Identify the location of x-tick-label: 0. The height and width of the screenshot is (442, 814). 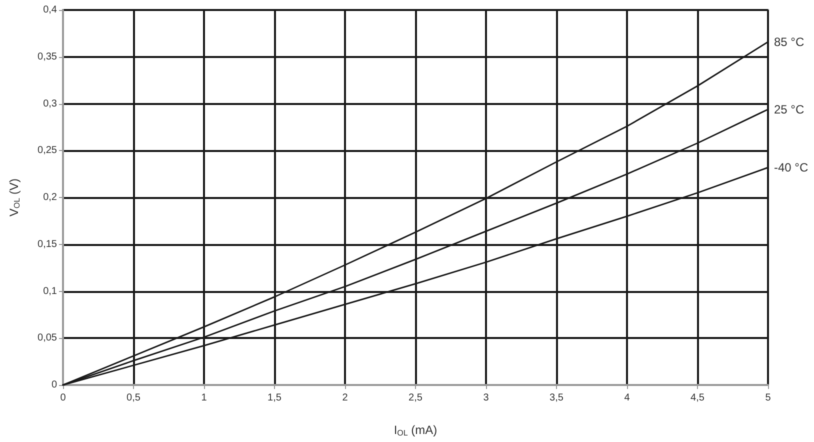
(63, 398).